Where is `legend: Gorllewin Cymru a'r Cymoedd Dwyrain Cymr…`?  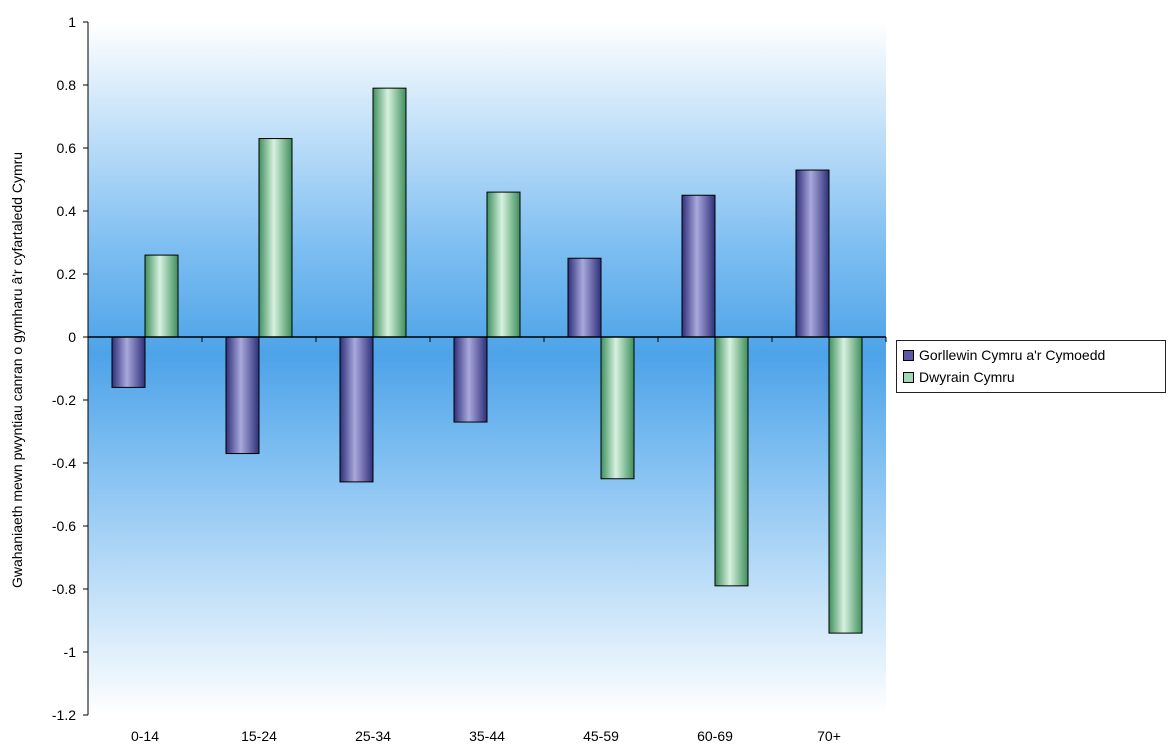
legend: Gorllewin Cymru a'r Cymoedd Dwyrain Cymr… is located at coordinates (1031, 366).